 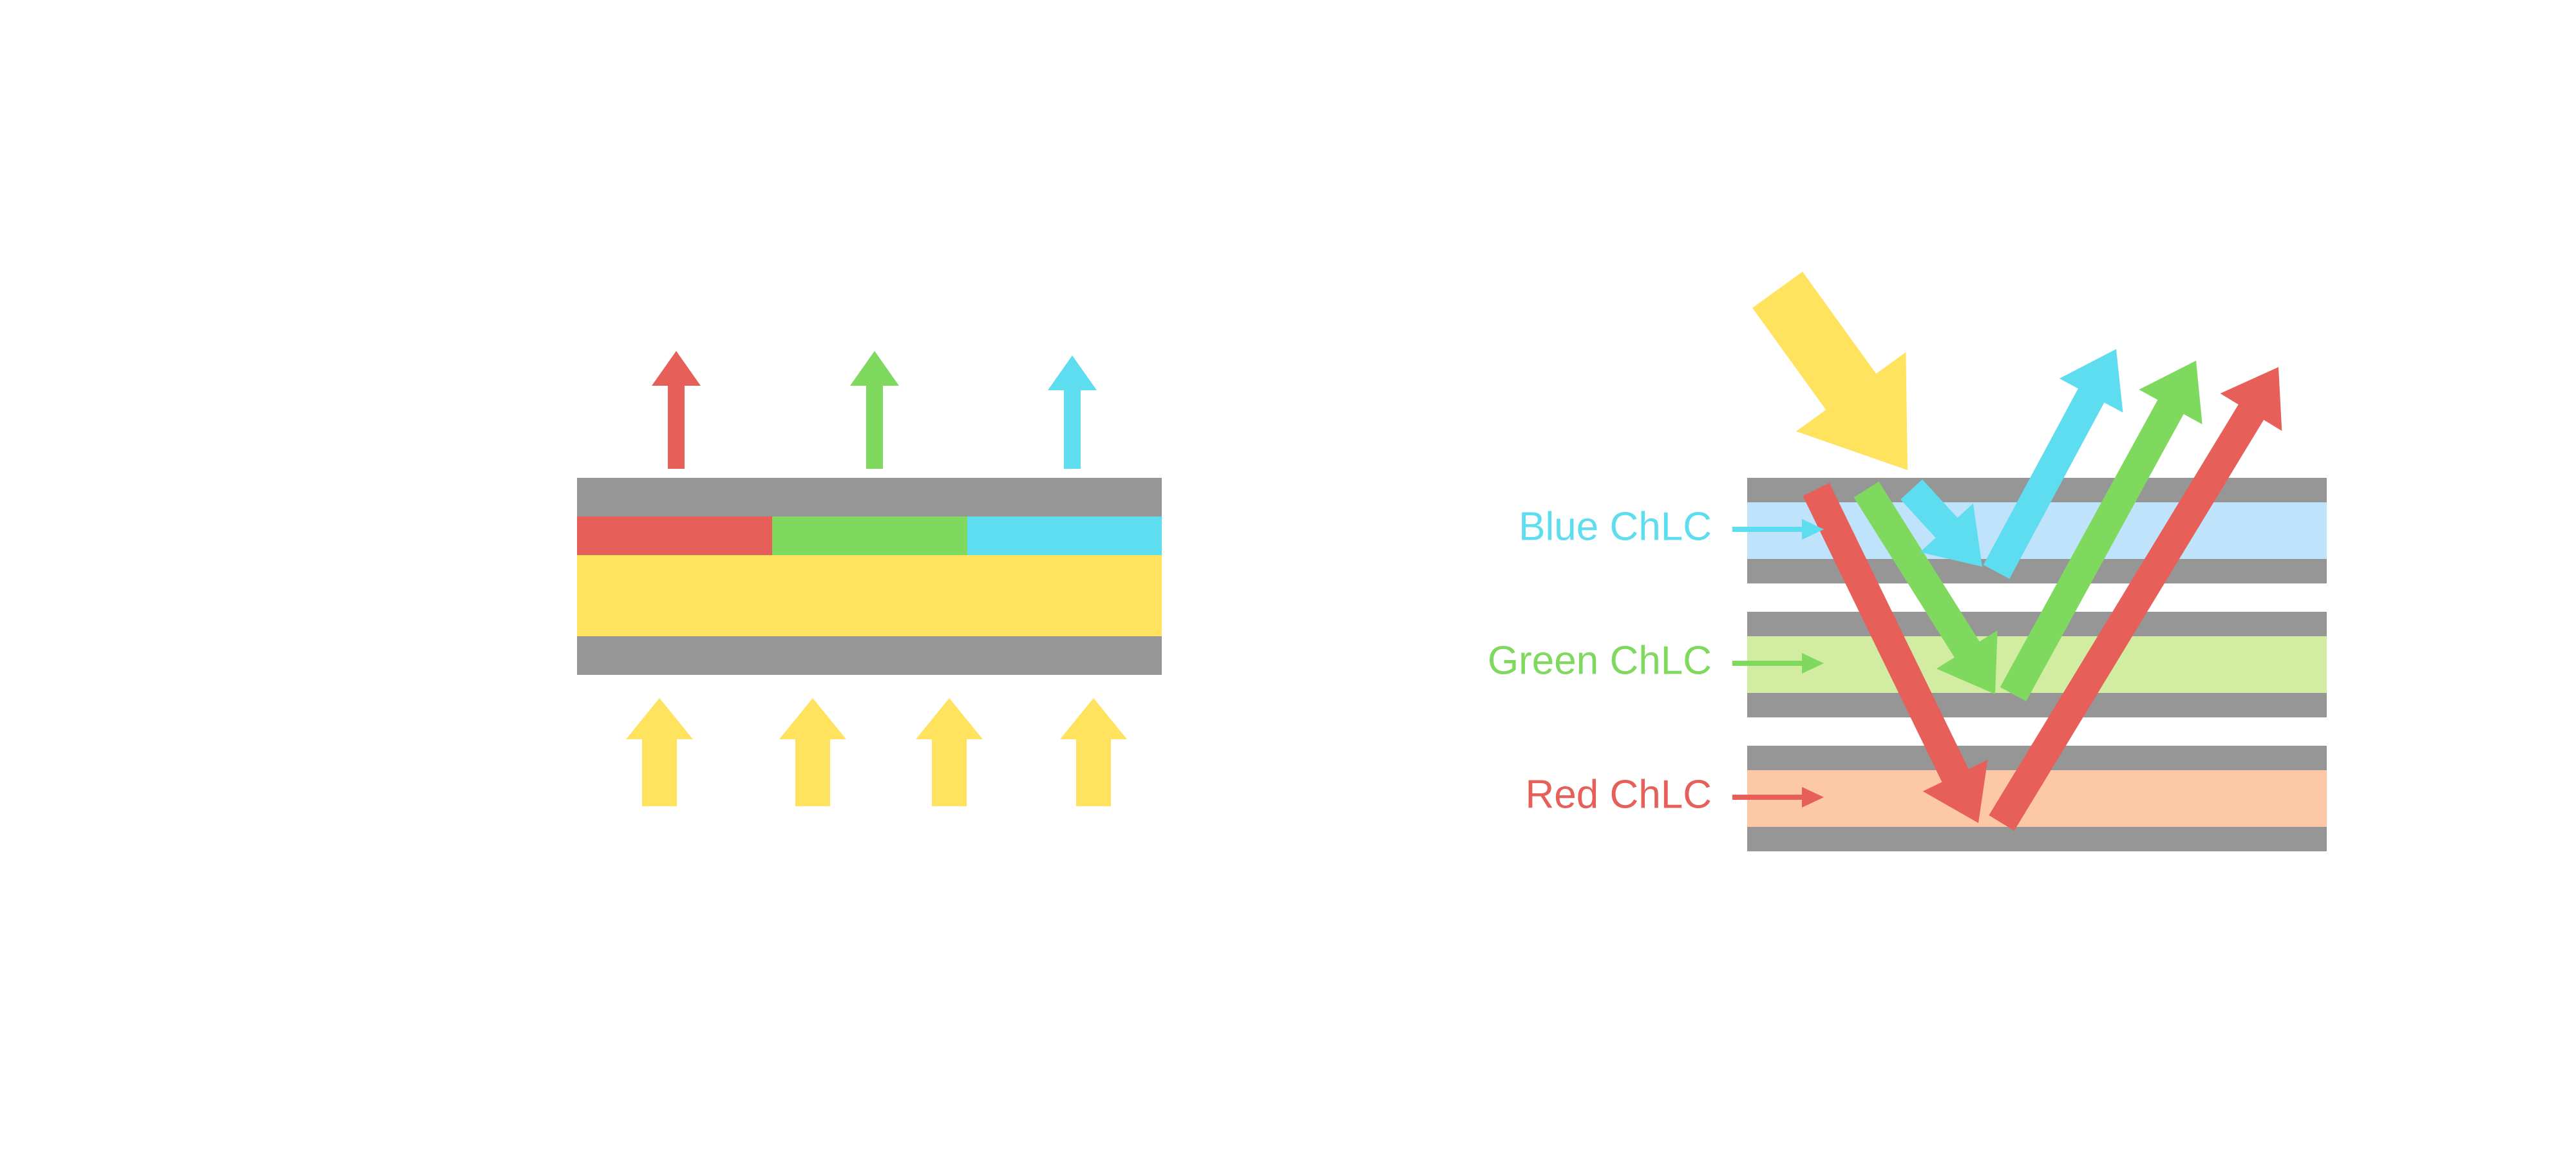 I want to click on color-filter-red-segment, so click(x=675, y=535).